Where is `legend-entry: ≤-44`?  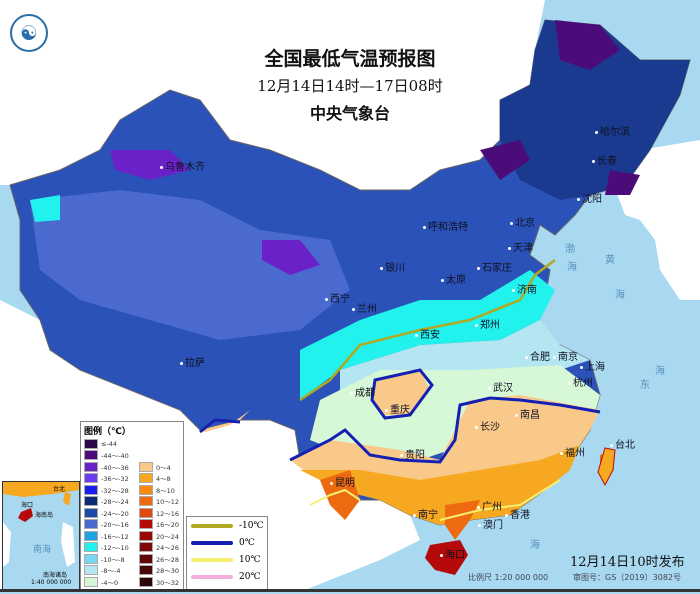 legend-entry: ≤-44 is located at coordinates (106, 444).